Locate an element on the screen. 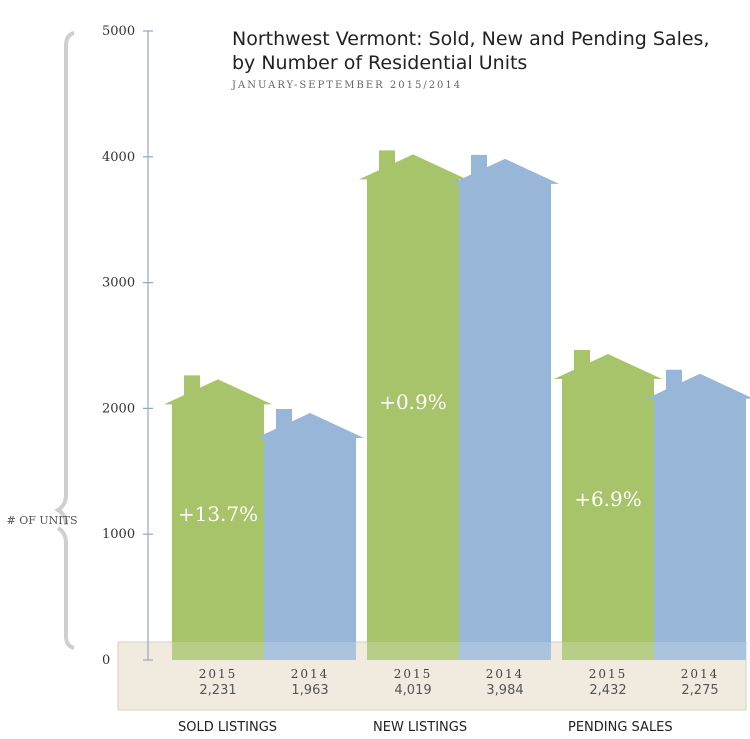 The width and height of the screenshot is (750, 739). y-axis-bracket-lower is located at coordinates (65, 588).